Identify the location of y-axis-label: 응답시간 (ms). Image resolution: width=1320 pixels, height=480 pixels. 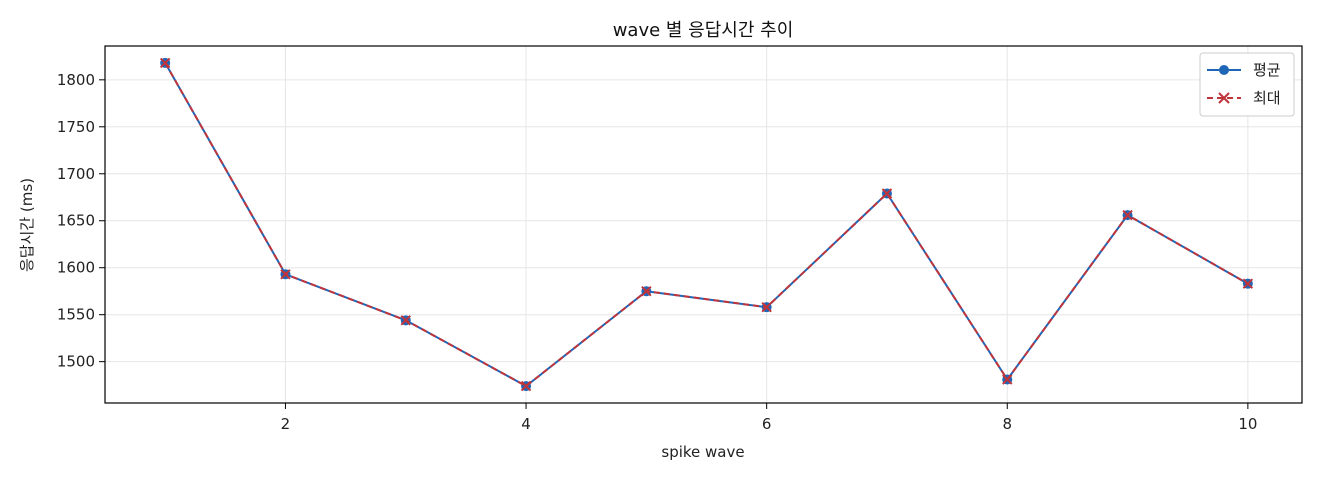
(27, 225).